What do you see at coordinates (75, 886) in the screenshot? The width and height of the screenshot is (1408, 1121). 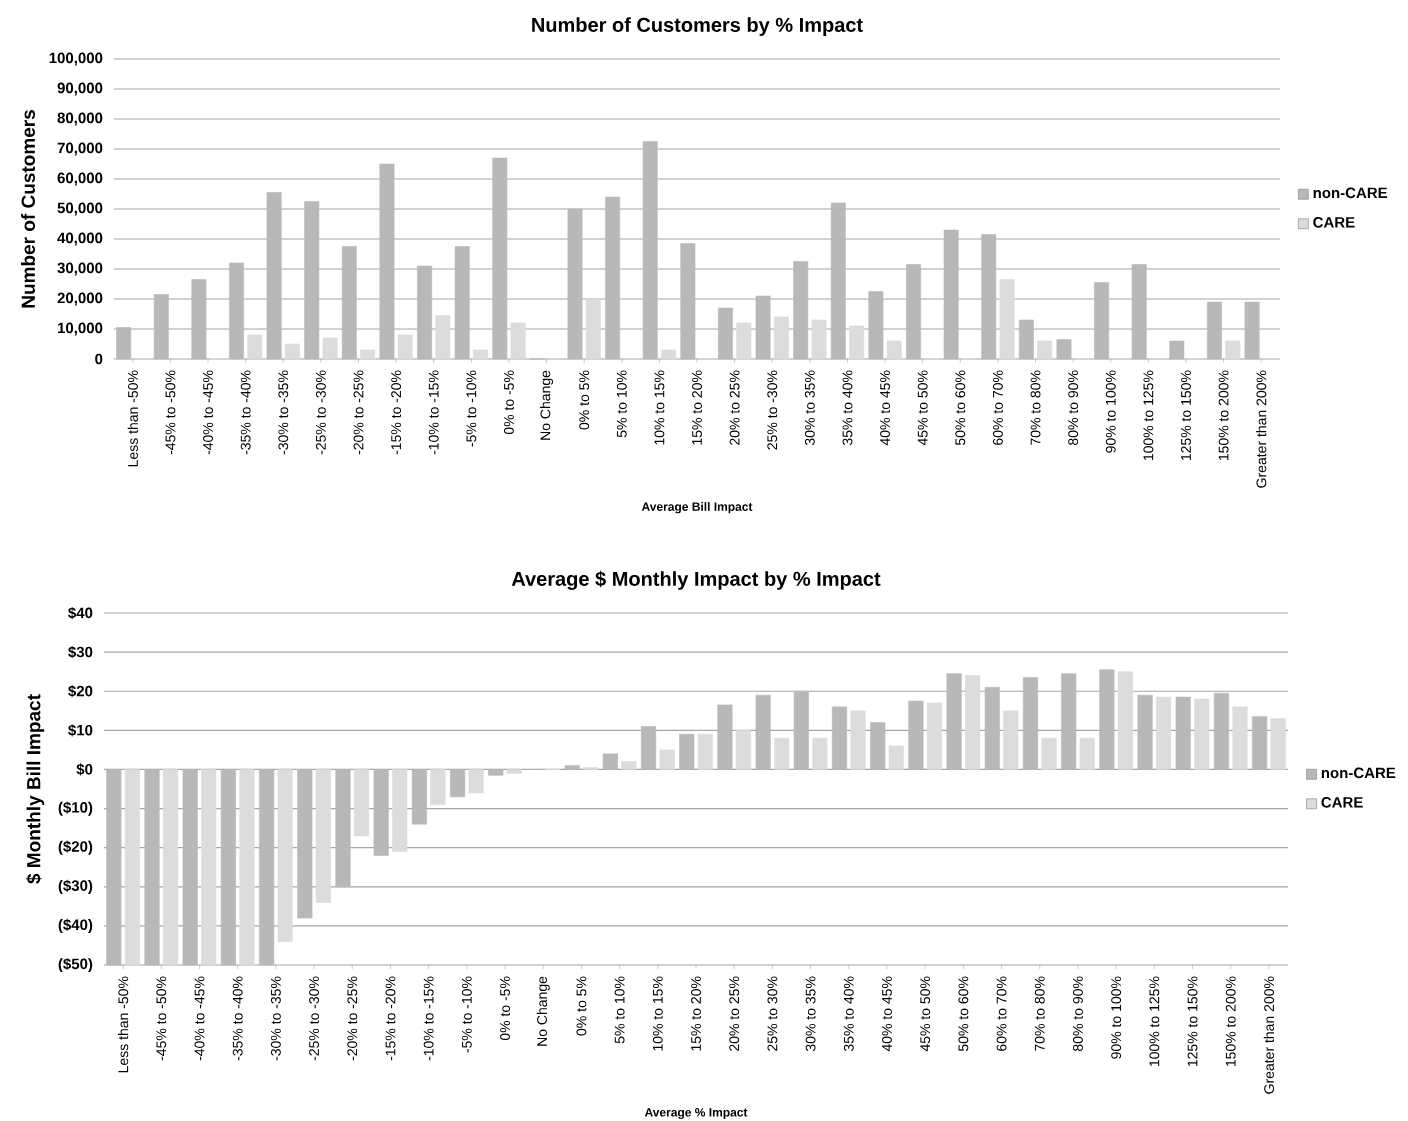 I see `y-tick-label: ($30)` at bounding box center [75, 886].